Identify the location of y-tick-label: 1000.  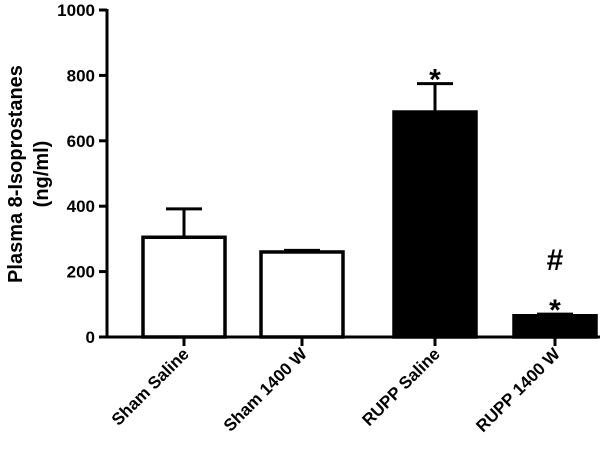
(76, 10).